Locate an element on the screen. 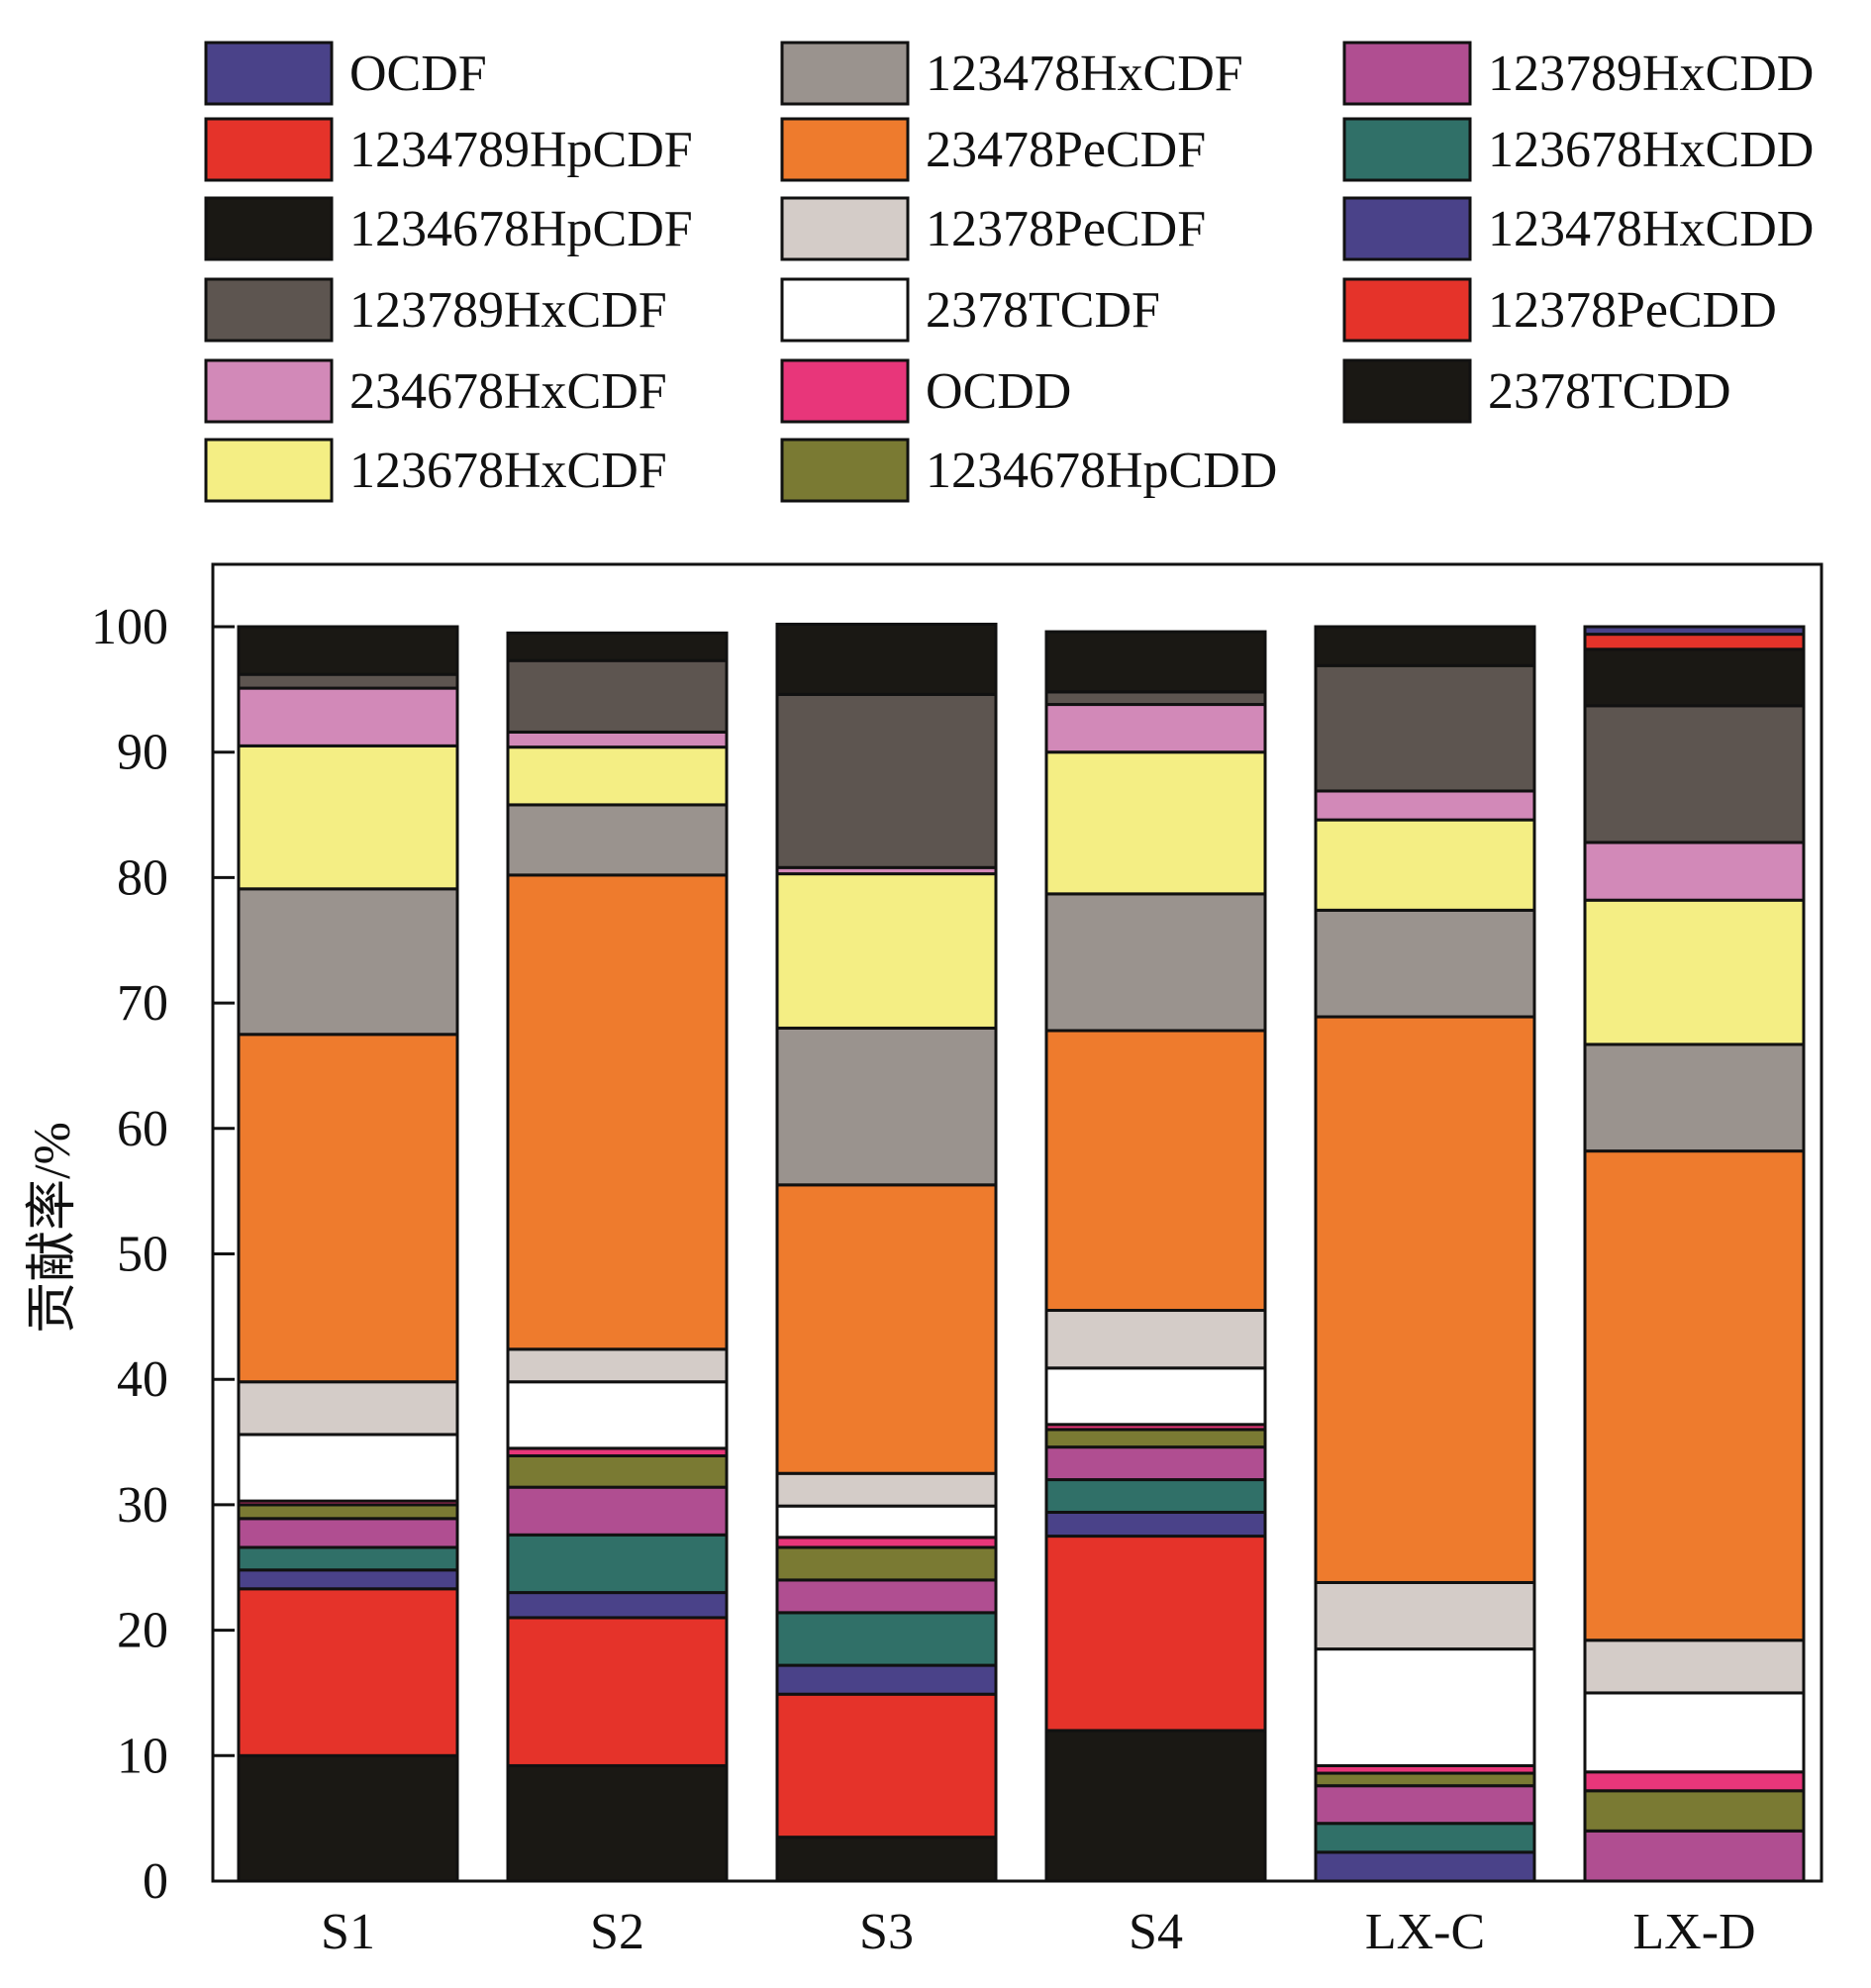 This screenshot has height=1988, width=1871. legend-label-ocdf: OCDF is located at coordinates (418, 74).